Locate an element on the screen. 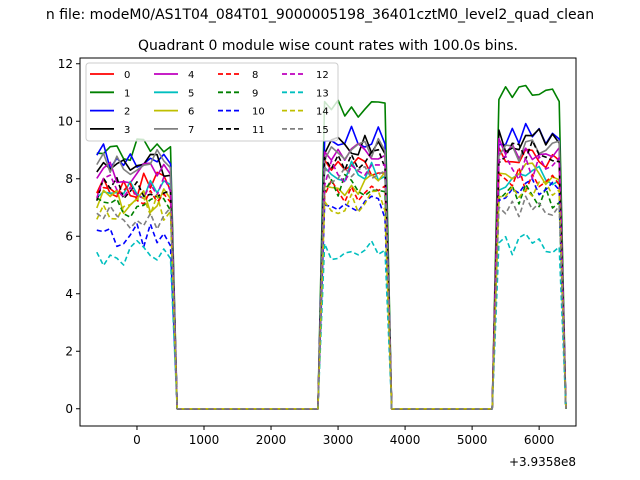 Image resolution: width=640 pixels, height=480 pixels. x-axis: 0 1000 2000 3000 4000 5000 6000 is located at coordinates (343, 436).